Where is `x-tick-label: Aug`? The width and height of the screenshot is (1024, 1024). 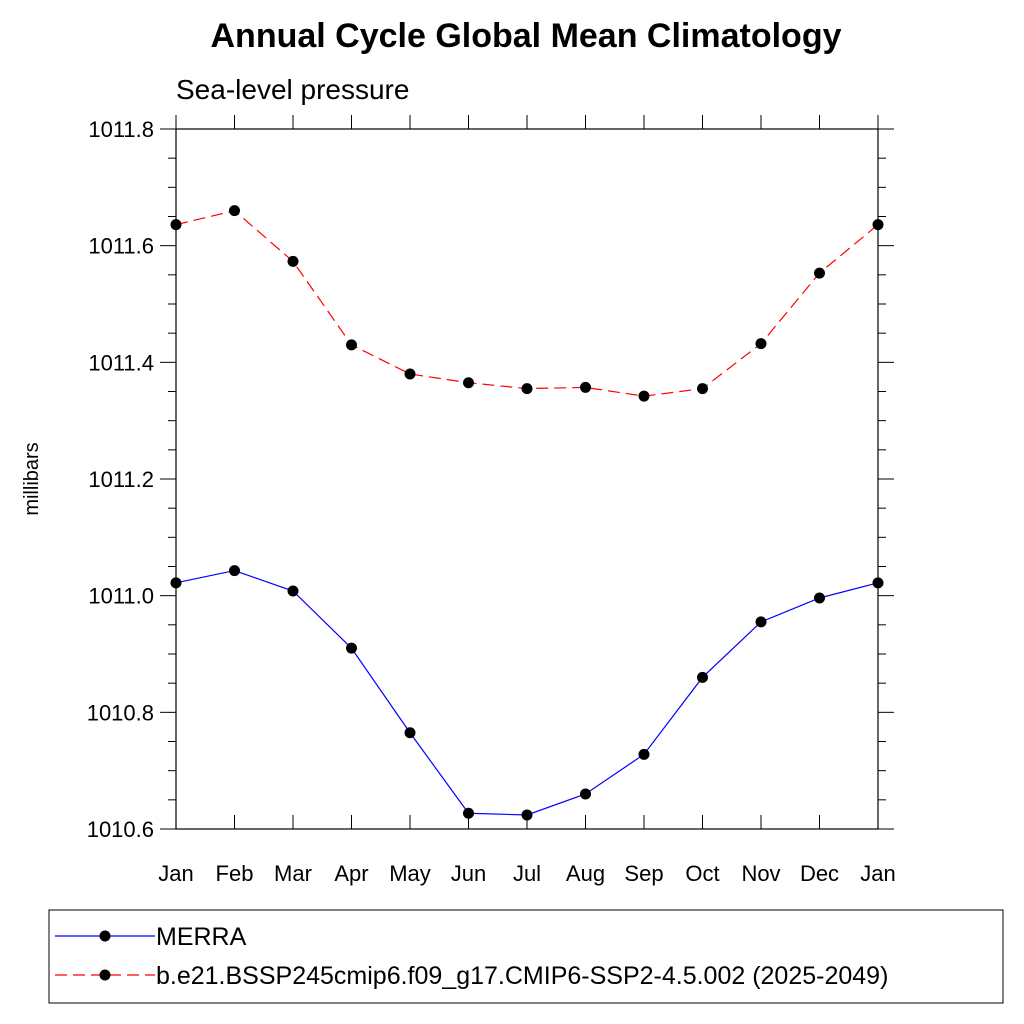 x-tick-label: Aug is located at coordinates (585, 873).